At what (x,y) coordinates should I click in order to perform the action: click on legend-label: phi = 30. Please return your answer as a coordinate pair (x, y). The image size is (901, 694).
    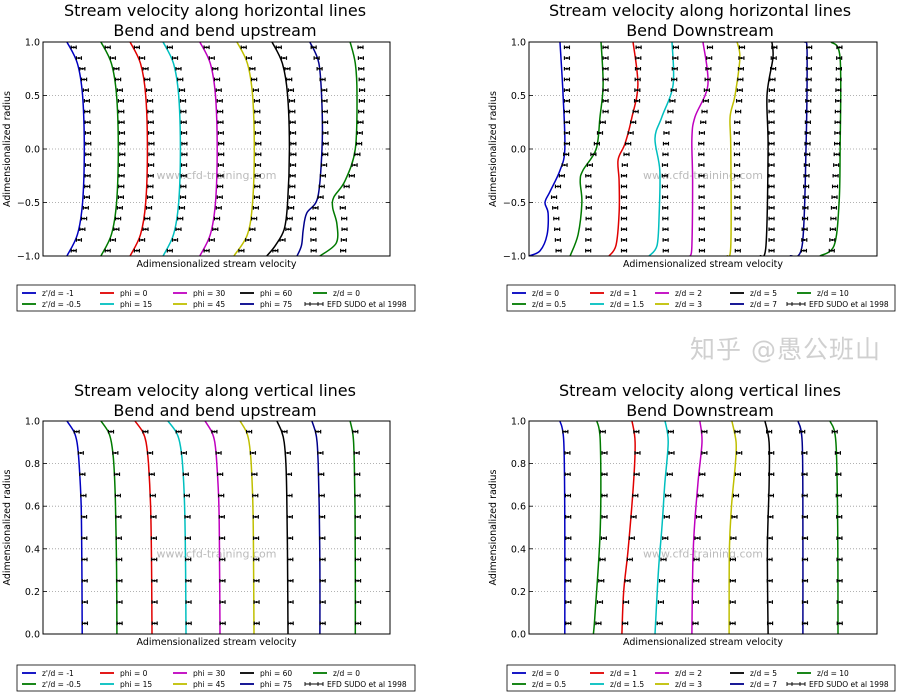
    Looking at the image, I should click on (209, 293).